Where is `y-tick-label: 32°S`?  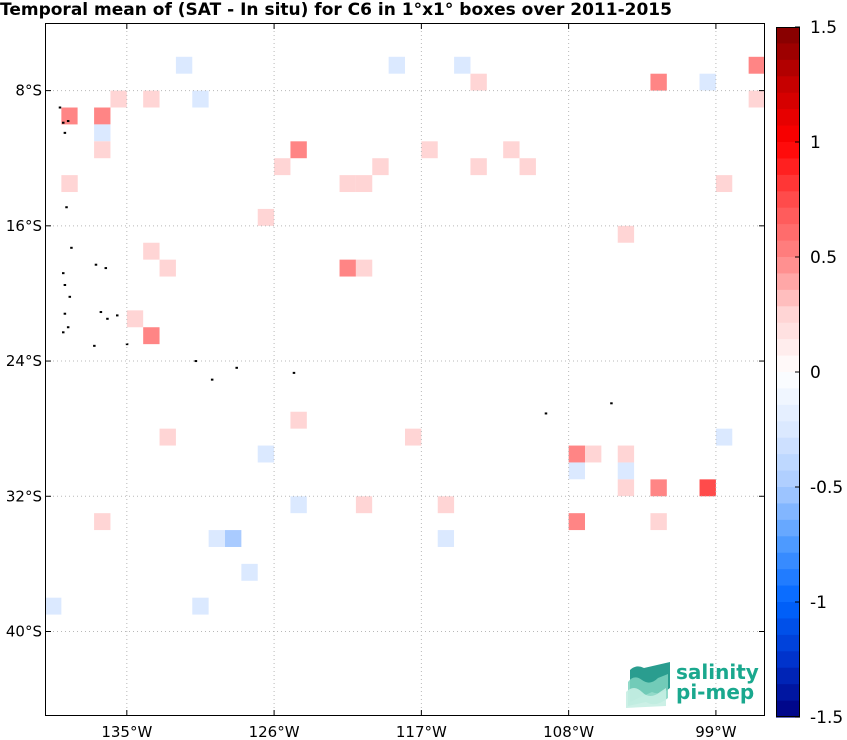 y-tick-label: 32°S is located at coordinates (24, 496).